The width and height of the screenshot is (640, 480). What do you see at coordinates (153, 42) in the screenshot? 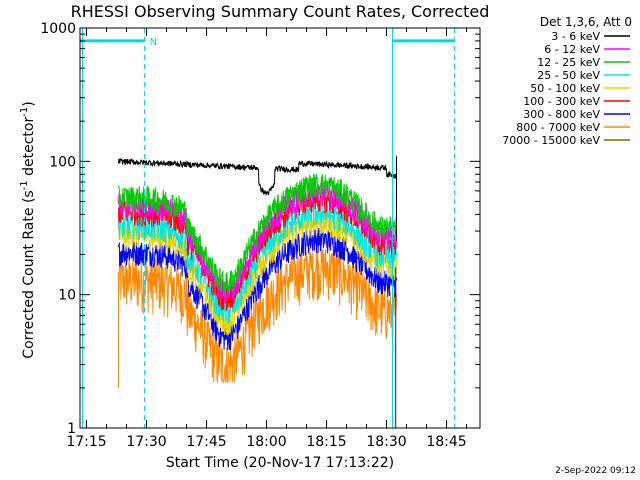
I see `night-bar-label: N` at bounding box center [153, 42].